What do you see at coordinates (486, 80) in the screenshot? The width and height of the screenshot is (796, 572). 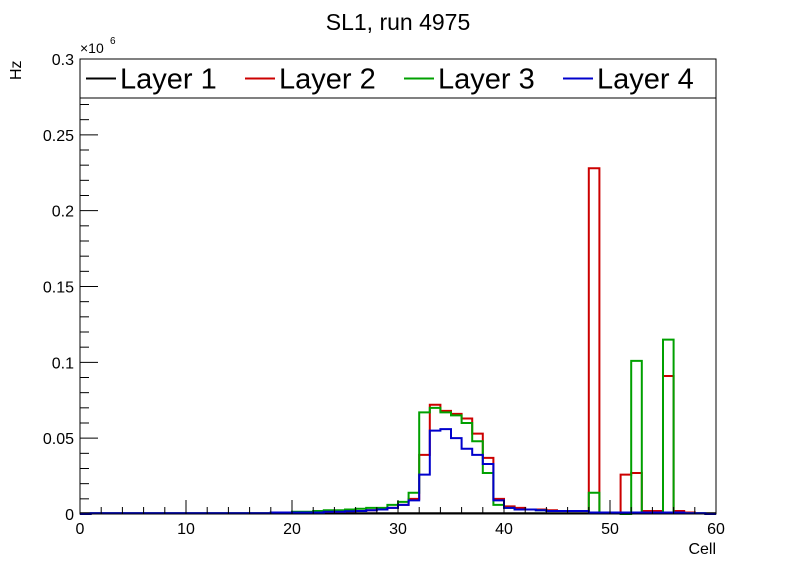 I see `legend-label-layer-3: Layer 3` at bounding box center [486, 80].